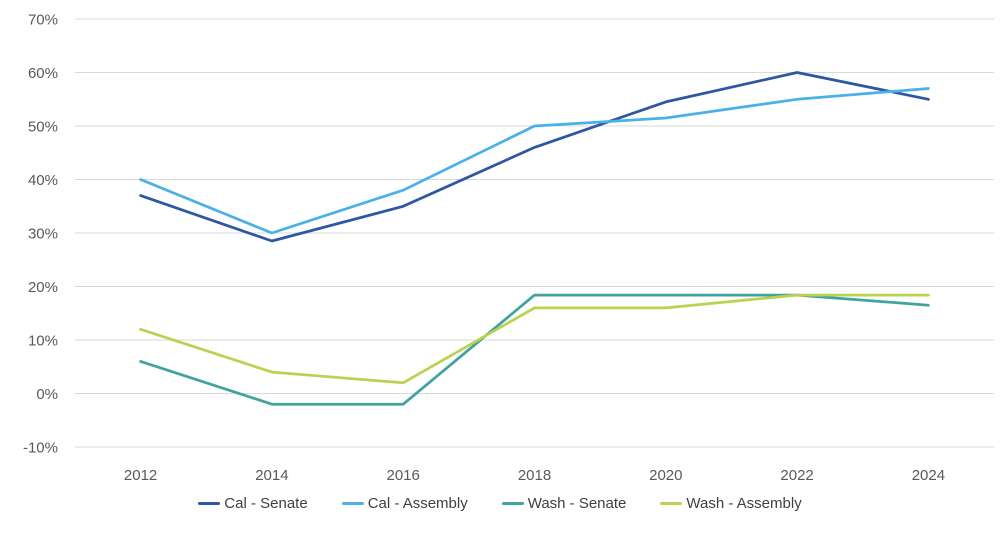 Image resolution: width=1000 pixels, height=539 pixels. Describe the element at coordinates (577, 503) in the screenshot. I see `legend-item-label: Wash - Senate` at that location.